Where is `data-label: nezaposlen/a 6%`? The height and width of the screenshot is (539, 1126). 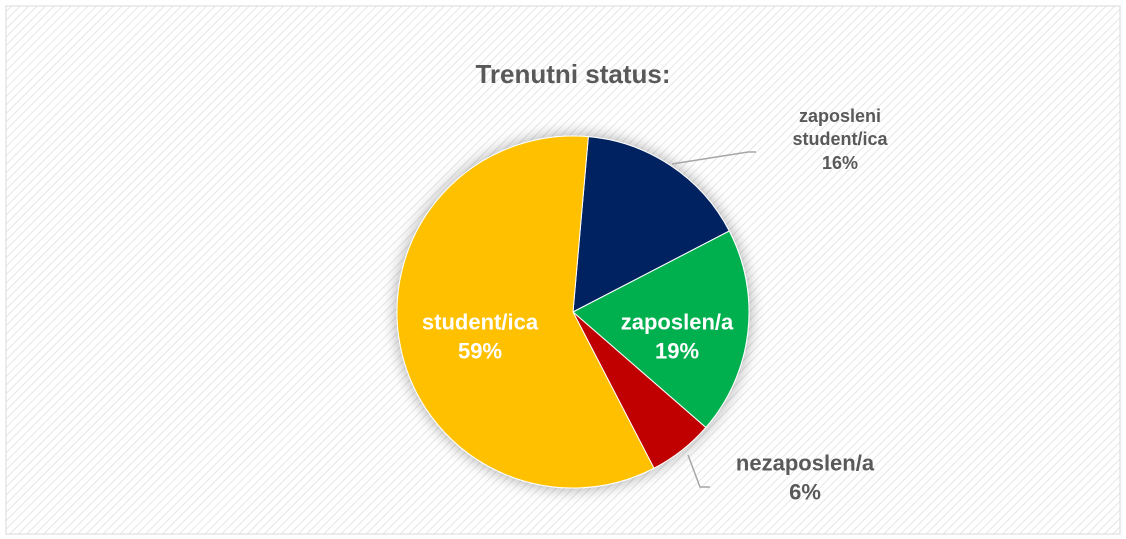 data-label: nezaposlen/a 6% is located at coordinates (805, 477).